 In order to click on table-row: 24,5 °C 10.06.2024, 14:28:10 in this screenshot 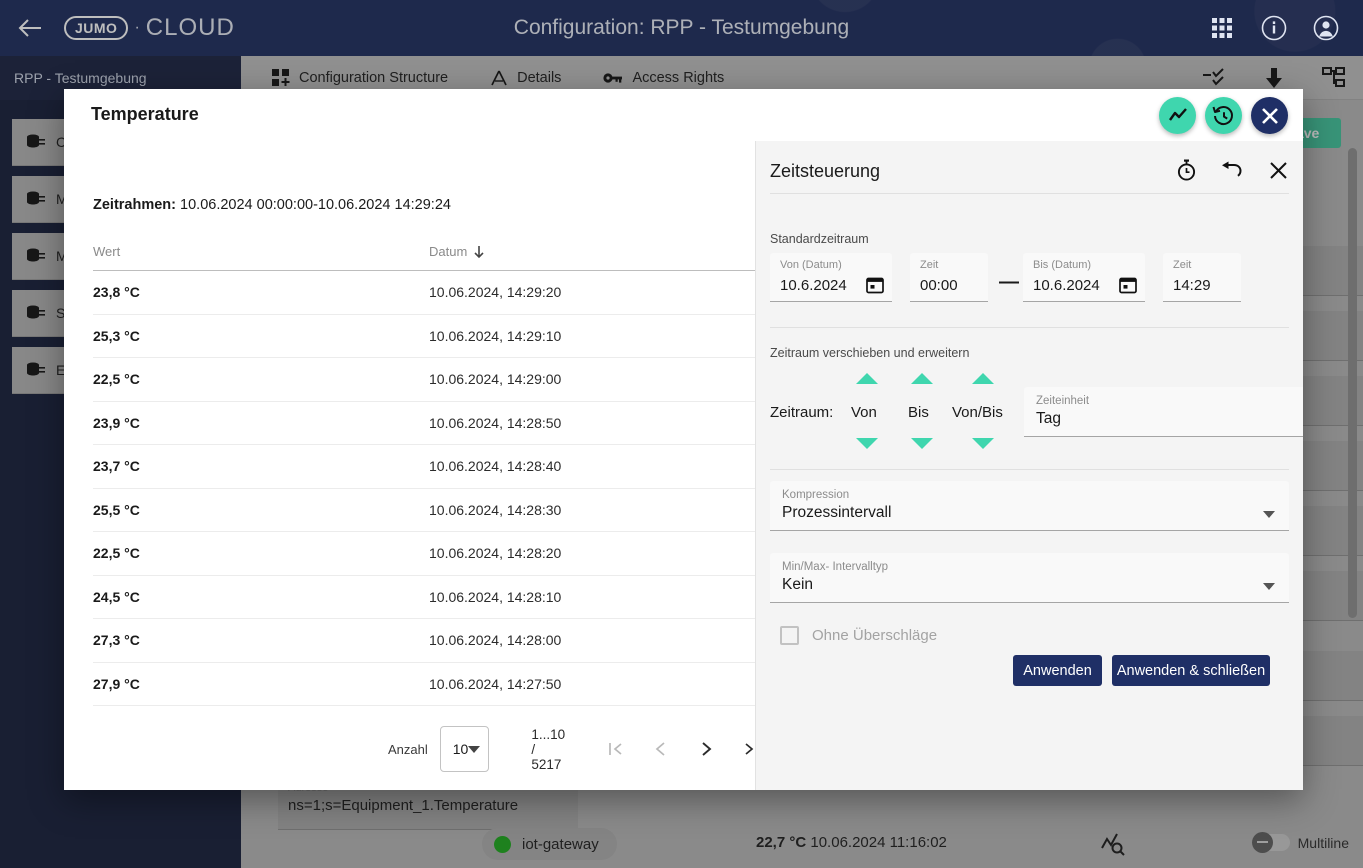, I will do `click(424, 597)`.